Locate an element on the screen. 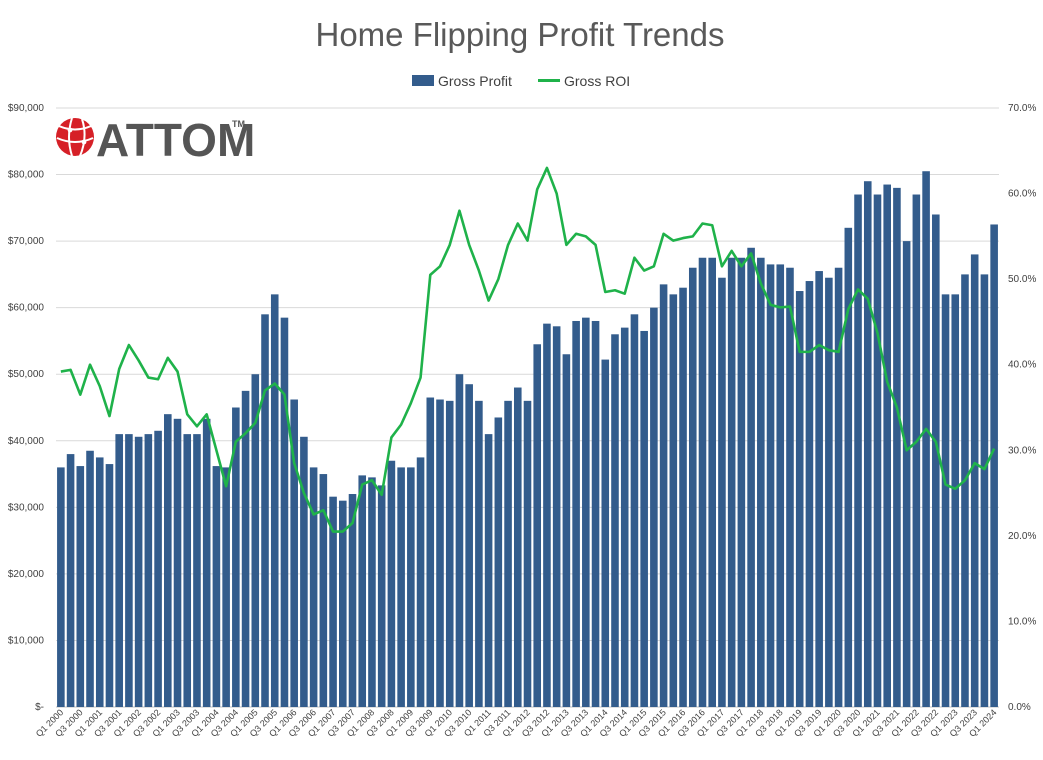  chart-title: Home Flipping Profit Trends is located at coordinates (519, 34).